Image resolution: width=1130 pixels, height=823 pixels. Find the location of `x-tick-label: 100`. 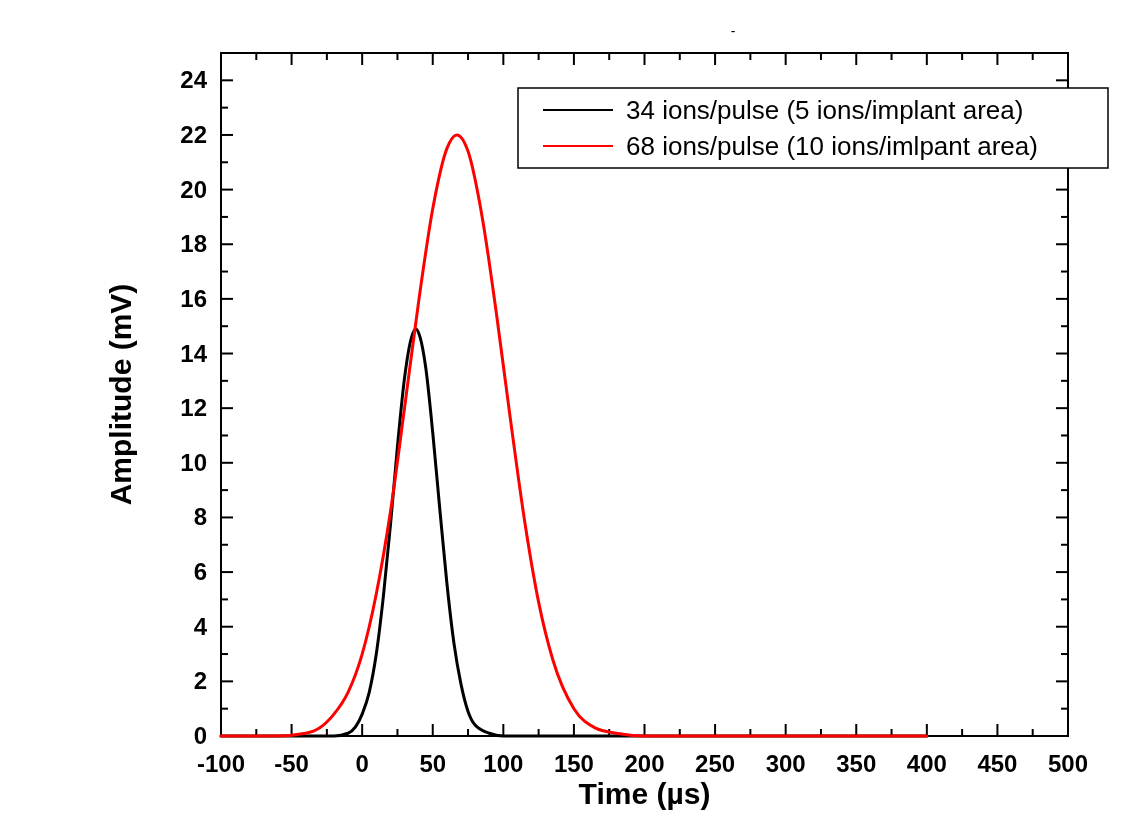

x-tick-label: 100 is located at coordinates (503, 763).